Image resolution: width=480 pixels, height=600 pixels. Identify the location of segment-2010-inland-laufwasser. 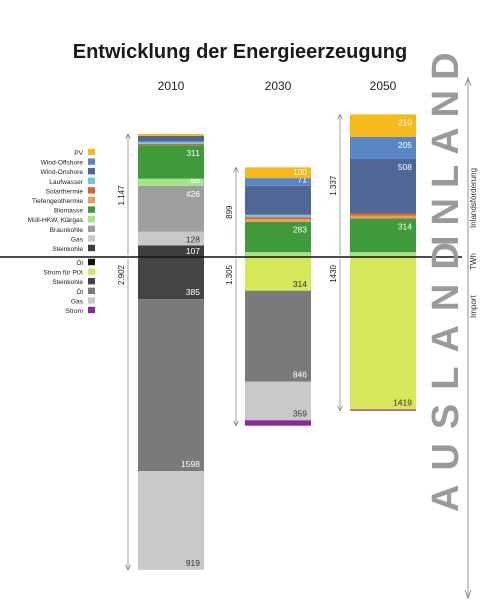
(171, 142).